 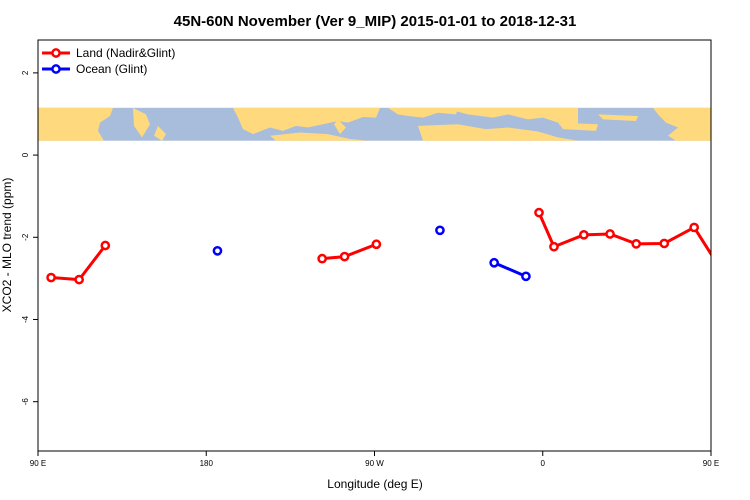 What do you see at coordinates (7, 245) in the screenshot?
I see `y-axis-label: XCO2 - MLO trend (ppm)` at bounding box center [7, 245].